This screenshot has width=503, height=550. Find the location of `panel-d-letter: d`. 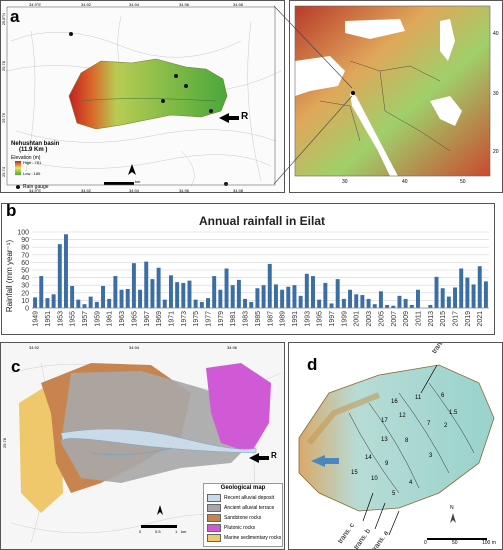

panel-d-letter: d is located at coordinates (312, 364).